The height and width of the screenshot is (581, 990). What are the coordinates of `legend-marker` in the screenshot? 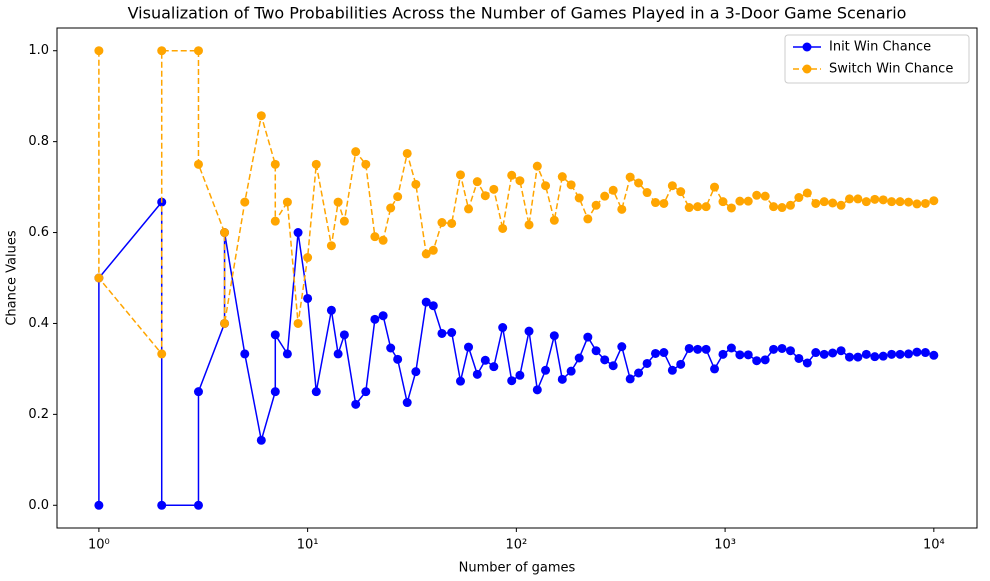 It's located at (807, 47).